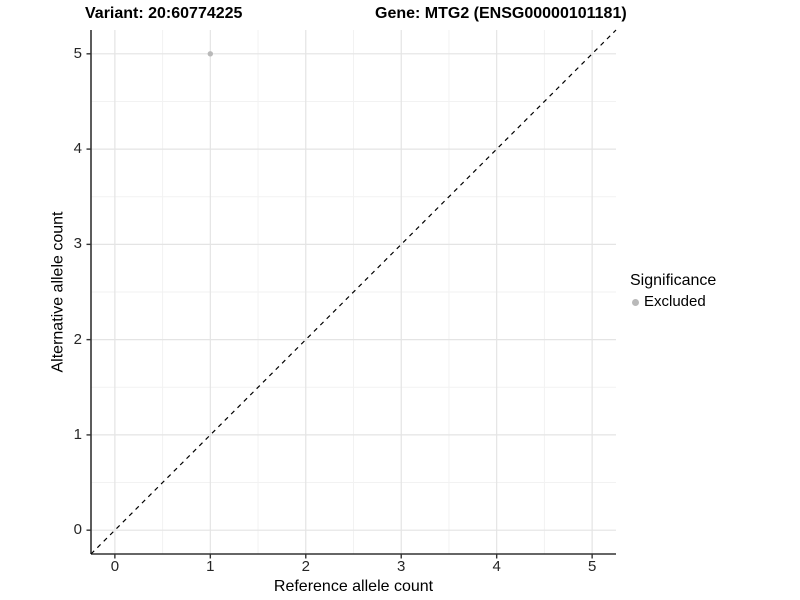 This screenshot has height=600, width=800. I want to click on legend: Significance Excluded, so click(673, 291).